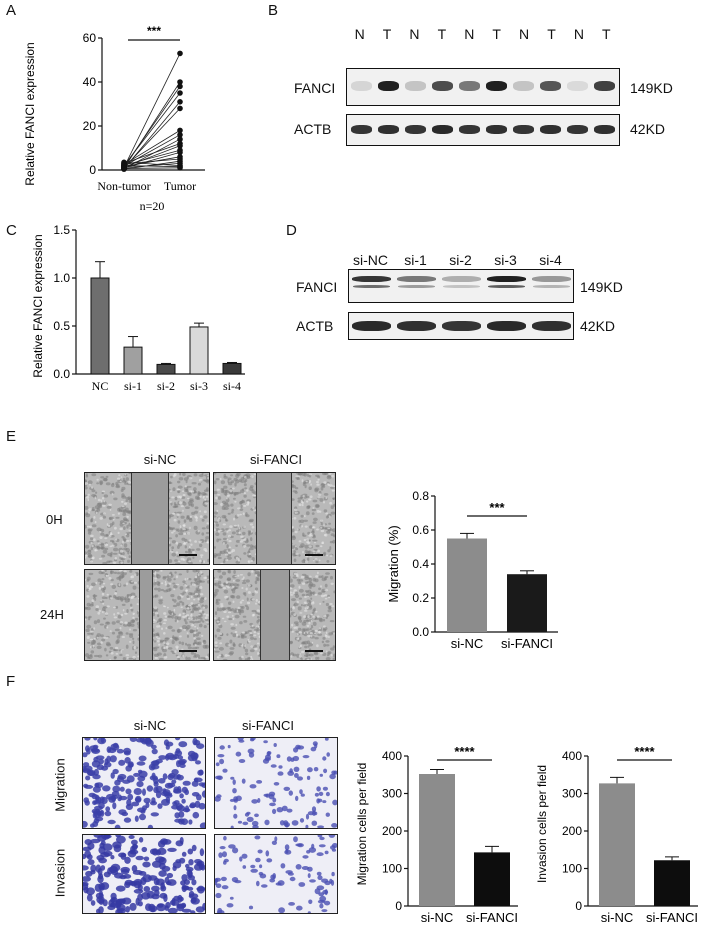 The image size is (708, 937). What do you see at coordinates (505, 260) in the screenshot?
I see `lane-label: si-3` at bounding box center [505, 260].